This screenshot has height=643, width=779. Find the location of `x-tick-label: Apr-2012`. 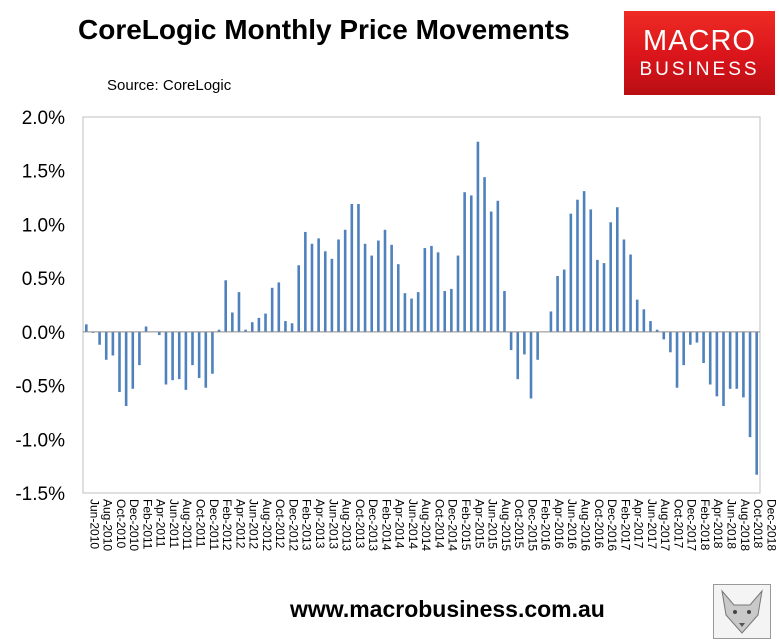

x-tick-label: Apr-2012 is located at coordinates (240, 524).